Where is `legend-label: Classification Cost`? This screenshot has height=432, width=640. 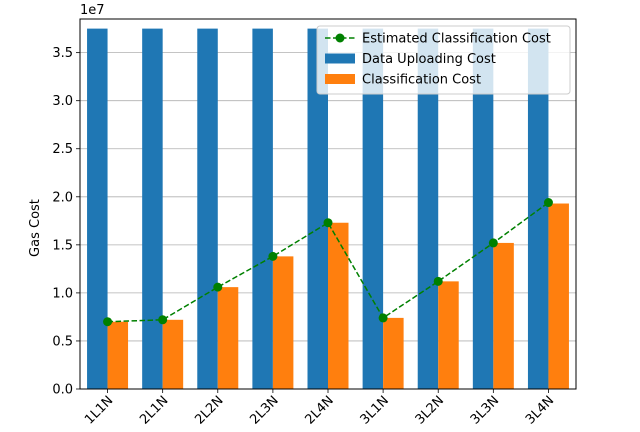
legend-label: Classification Cost is located at coordinates (421, 80).